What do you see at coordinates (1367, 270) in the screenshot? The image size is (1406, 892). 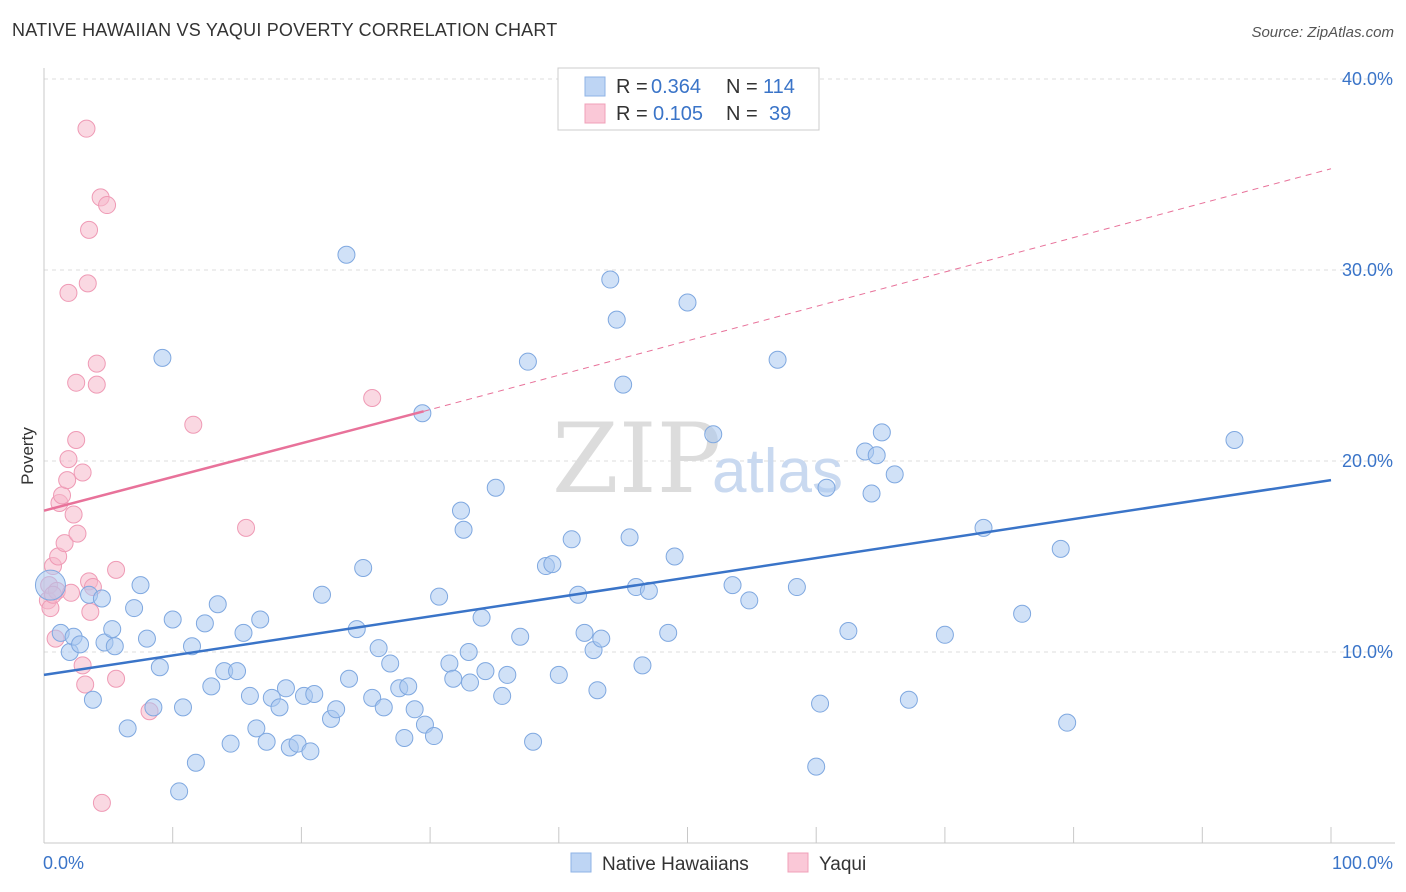 I see `y-tick-label-2: 30.0%` at bounding box center [1367, 270].